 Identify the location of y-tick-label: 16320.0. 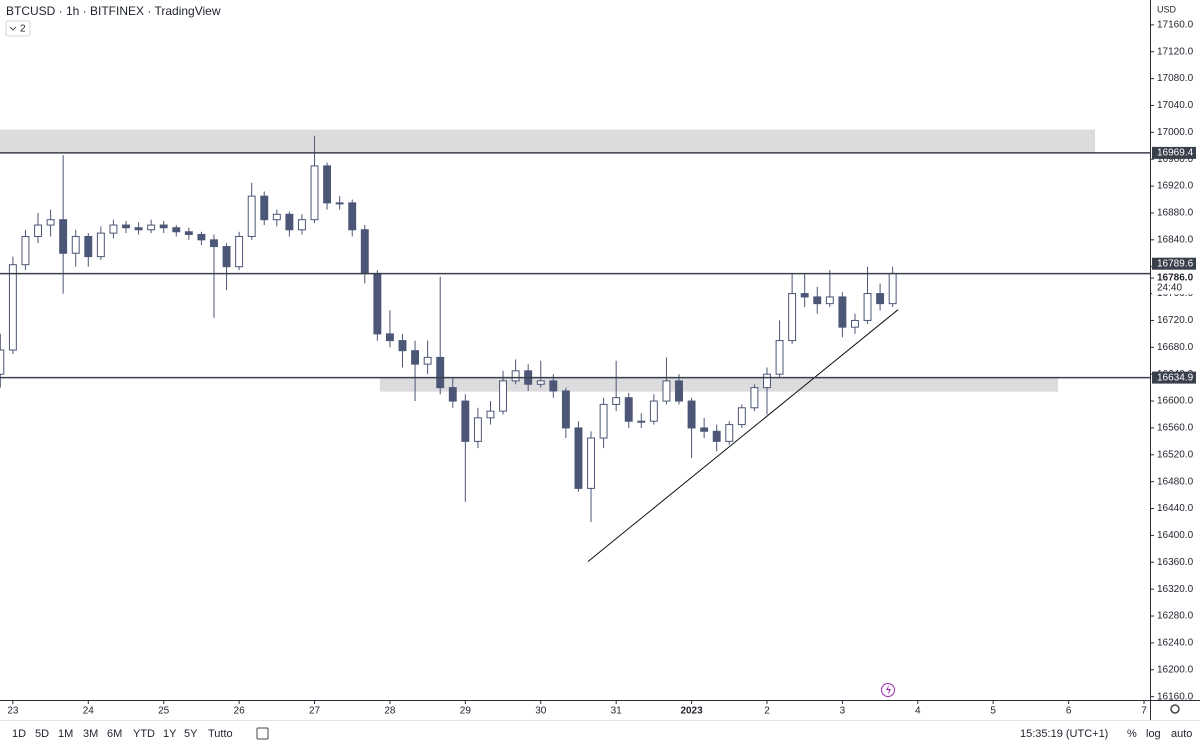
(1175, 589).